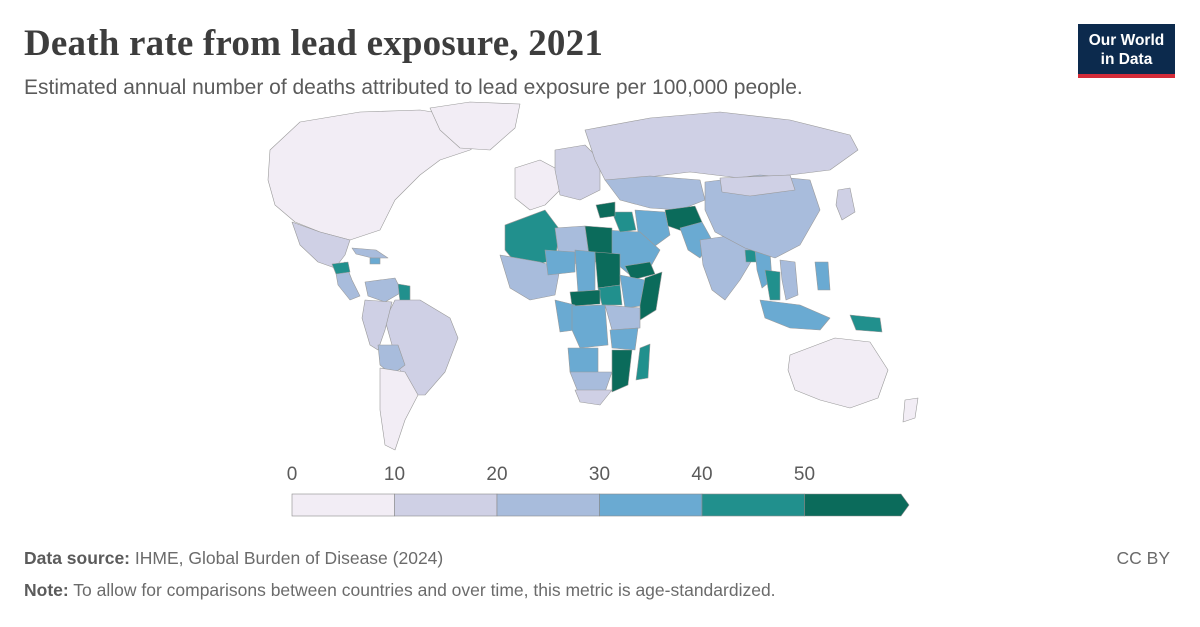  I want to click on region-east-africa, so click(622, 317).